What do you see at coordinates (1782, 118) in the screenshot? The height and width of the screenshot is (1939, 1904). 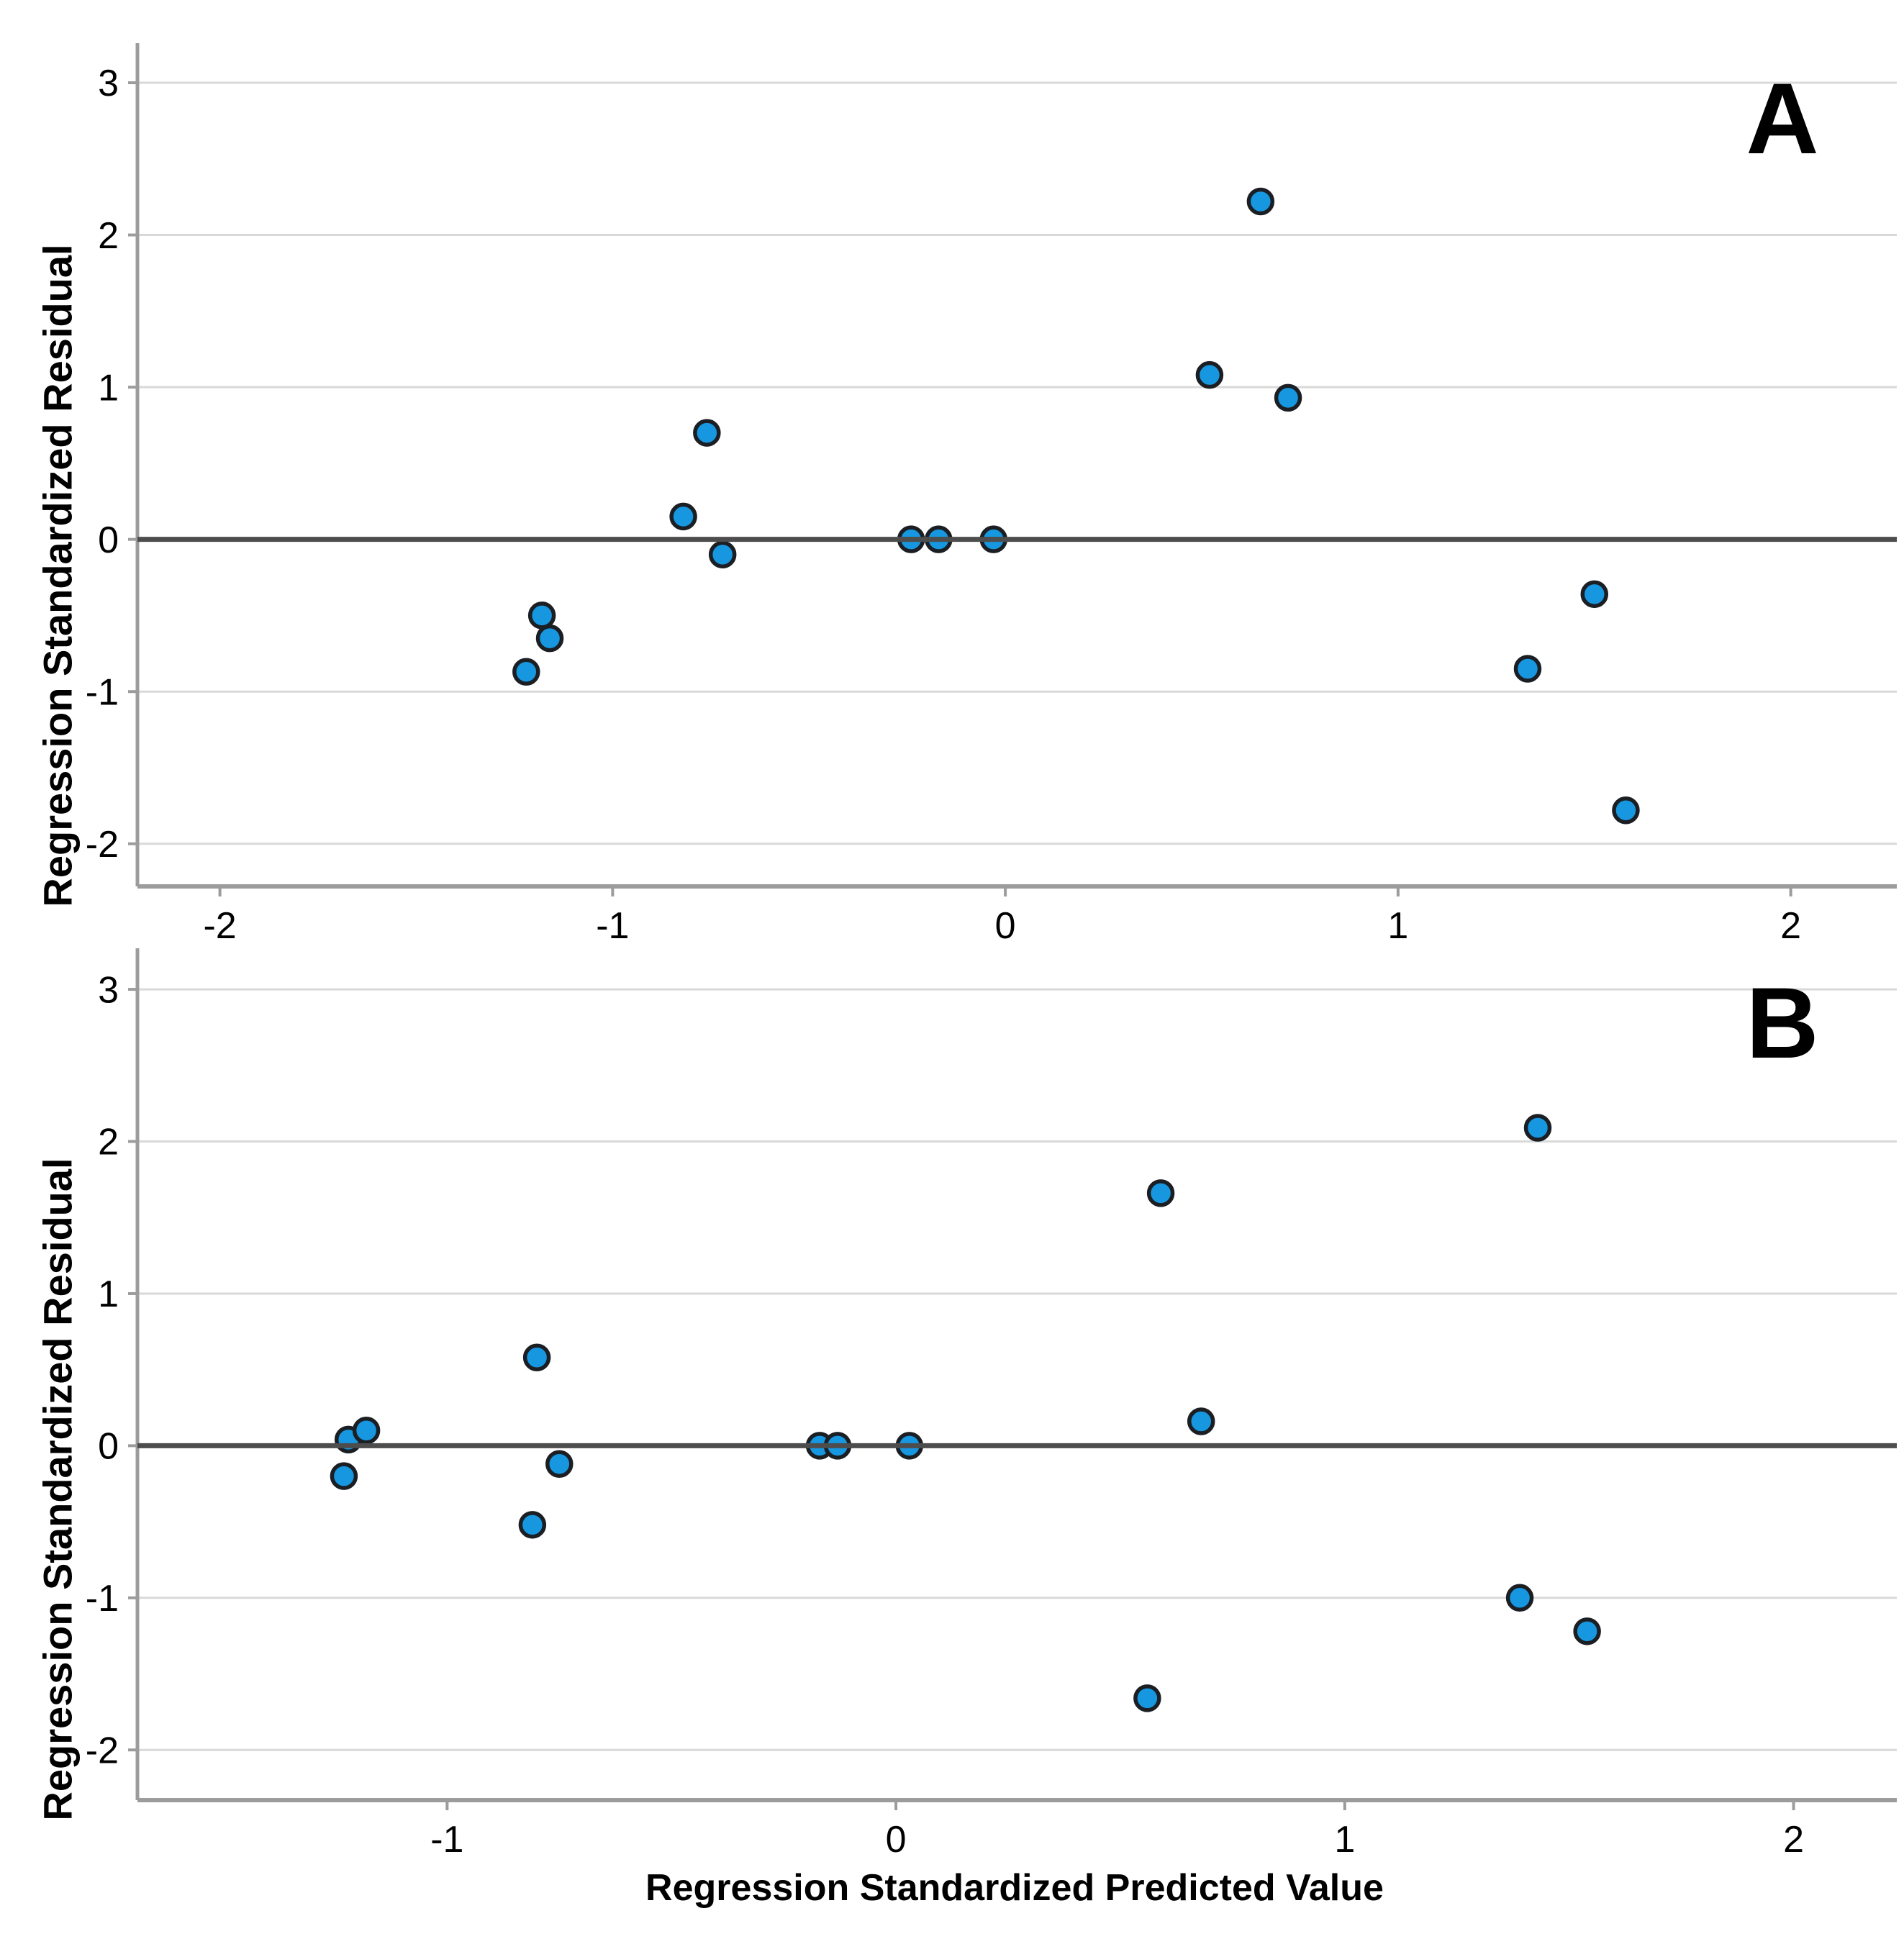 I see `panel-a-label: A` at bounding box center [1782, 118].